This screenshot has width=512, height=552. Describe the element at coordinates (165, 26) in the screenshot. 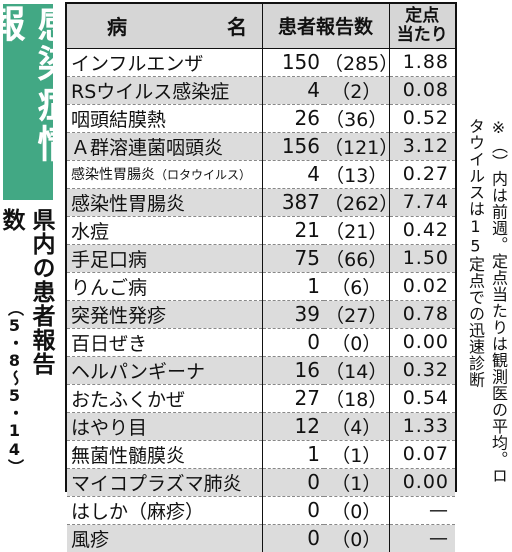

I see `header-disease: 病 名` at that location.